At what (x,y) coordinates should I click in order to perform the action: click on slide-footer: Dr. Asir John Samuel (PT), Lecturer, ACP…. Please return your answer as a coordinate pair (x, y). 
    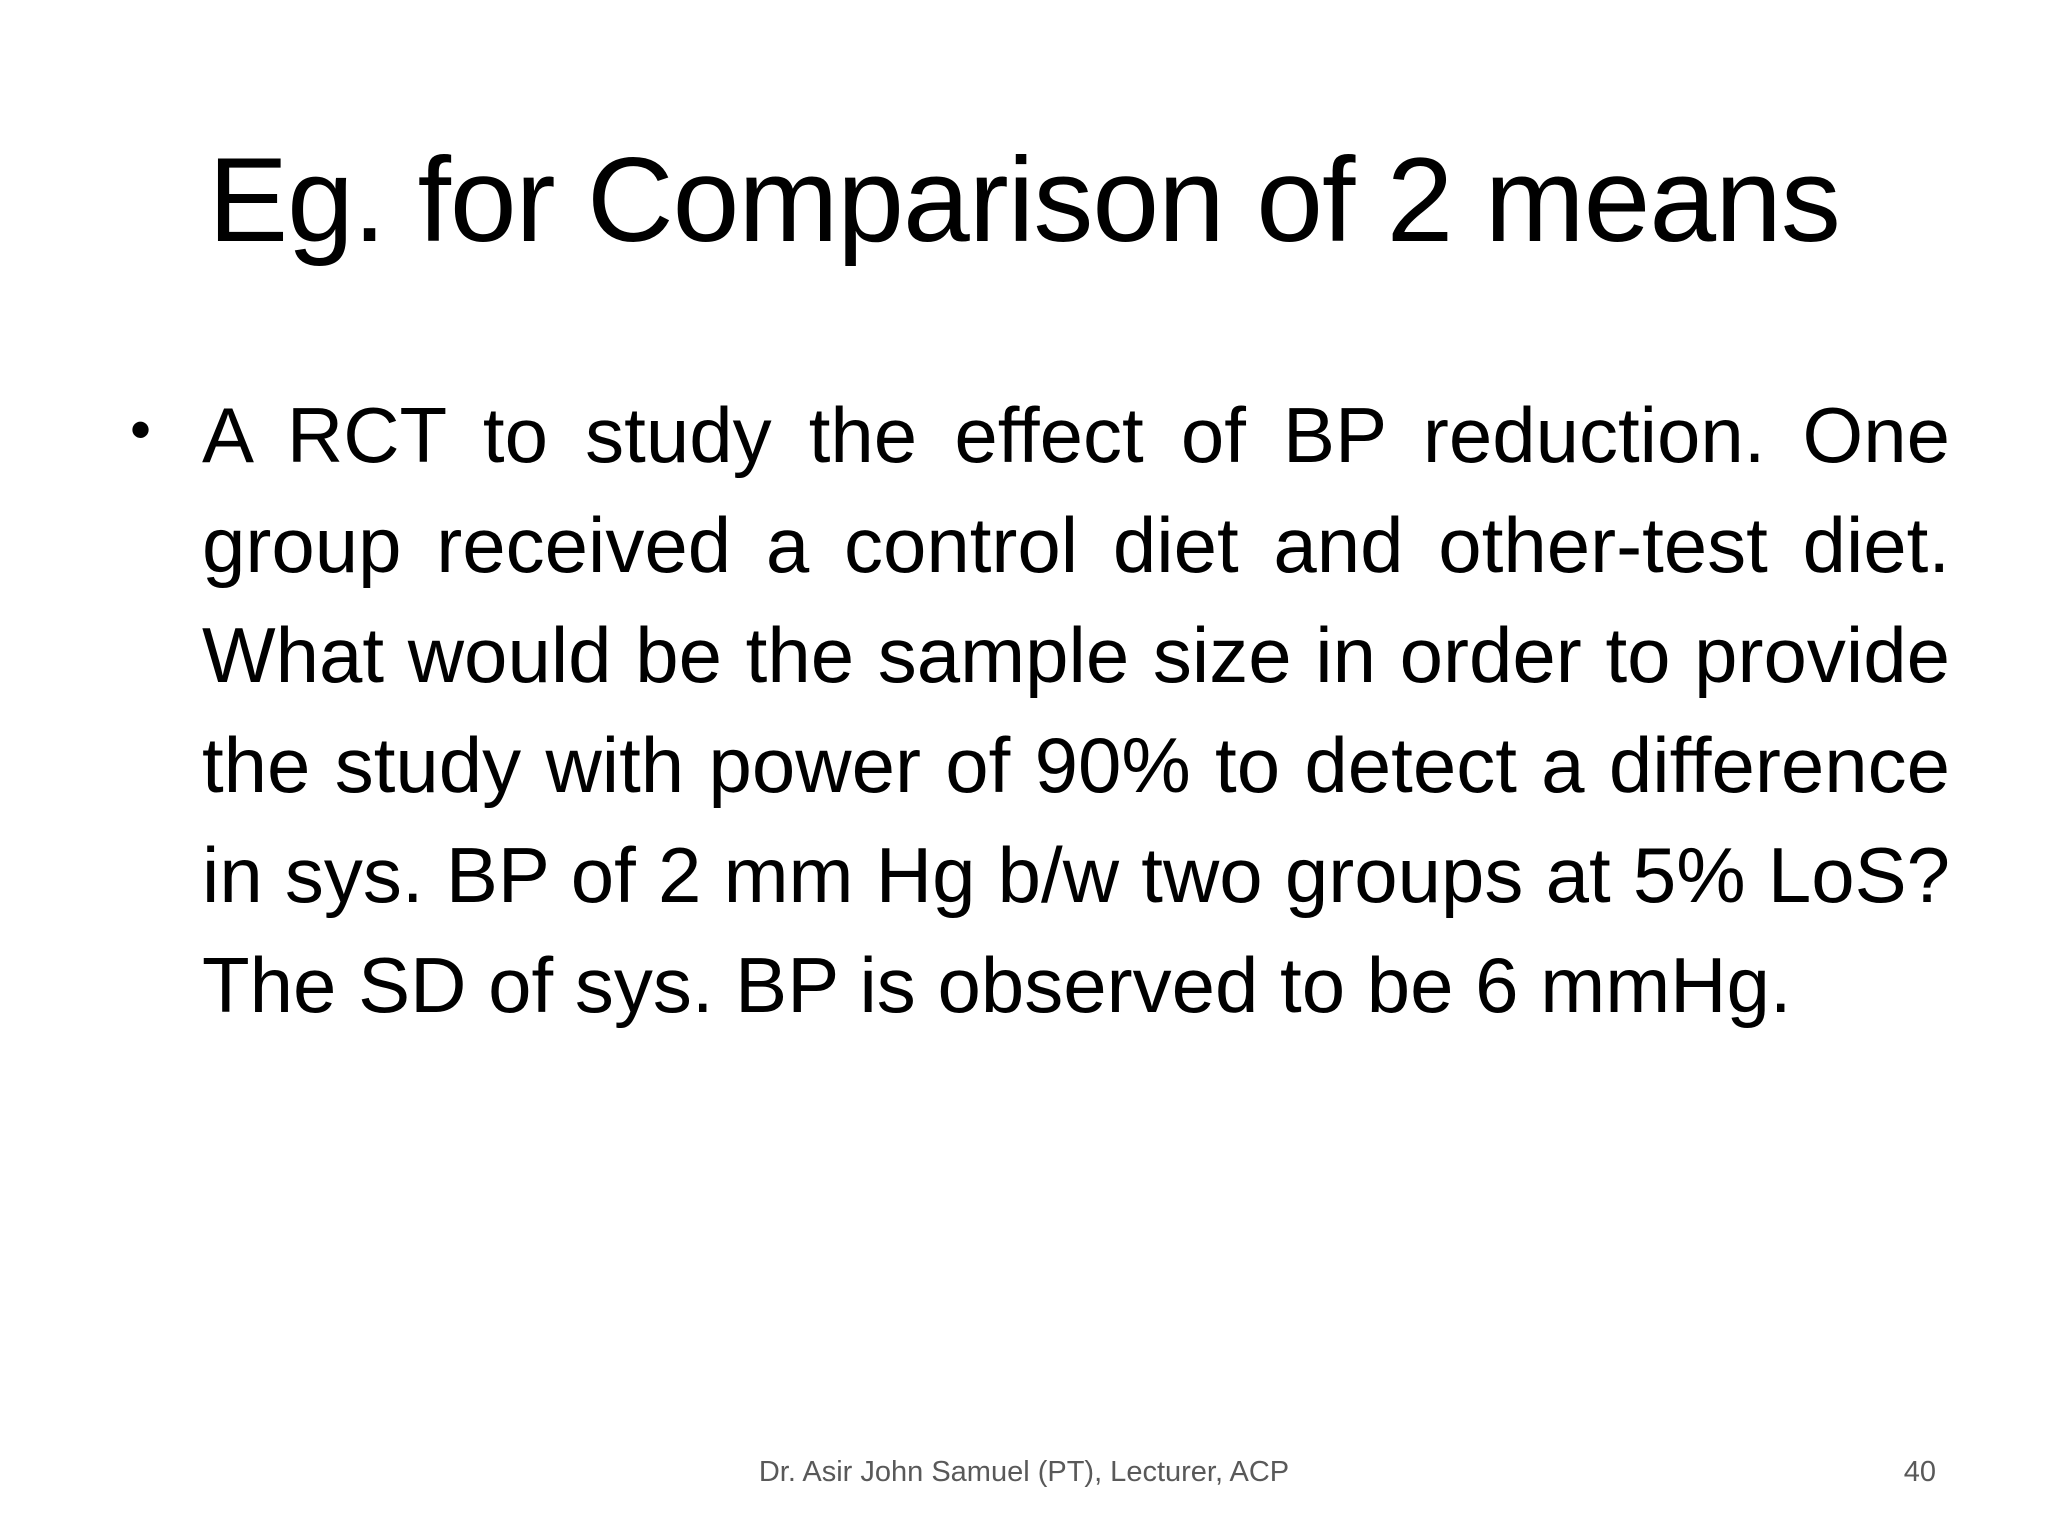
    Looking at the image, I should click on (1024, 1472).